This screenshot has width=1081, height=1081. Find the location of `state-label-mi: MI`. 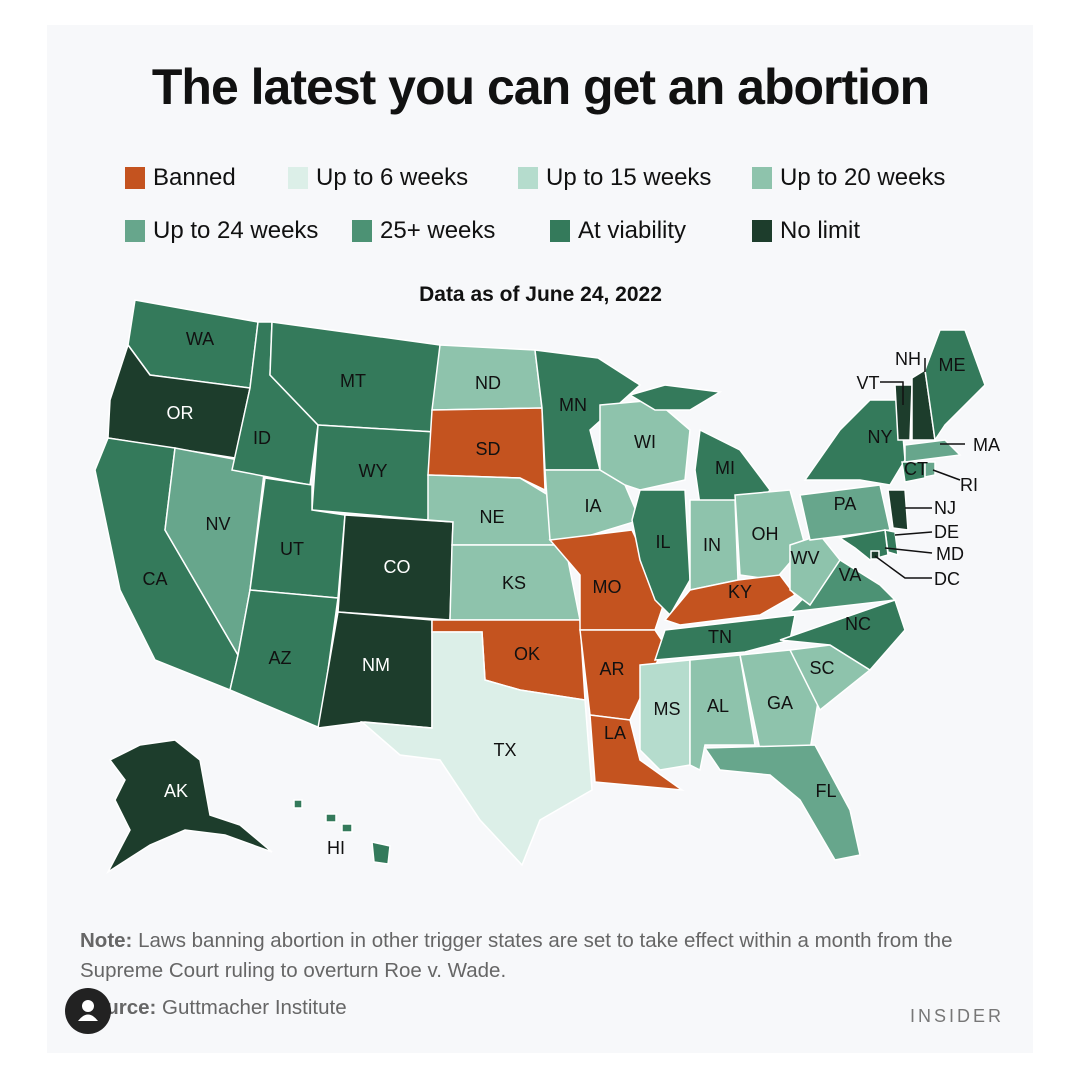

state-label-mi: MI is located at coordinates (725, 468).